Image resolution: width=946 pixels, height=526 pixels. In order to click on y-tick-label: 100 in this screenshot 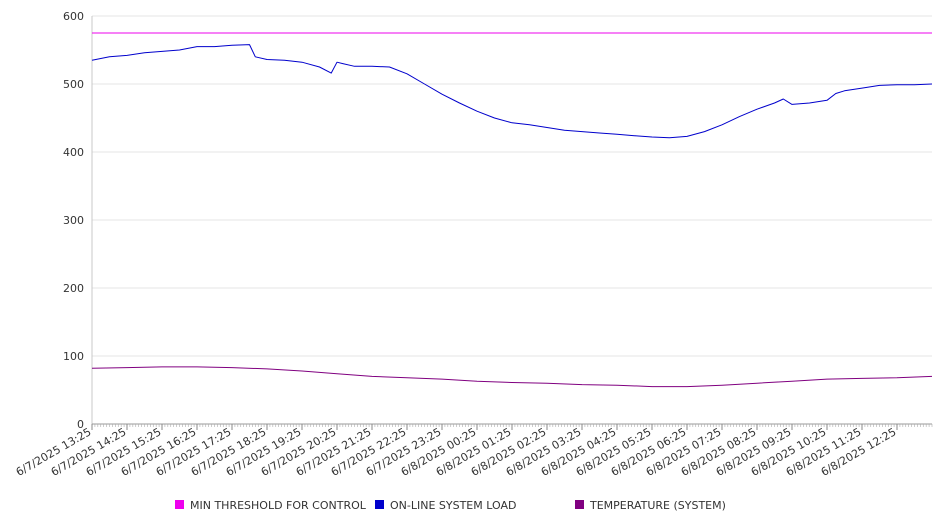, I will do `click(73, 356)`.